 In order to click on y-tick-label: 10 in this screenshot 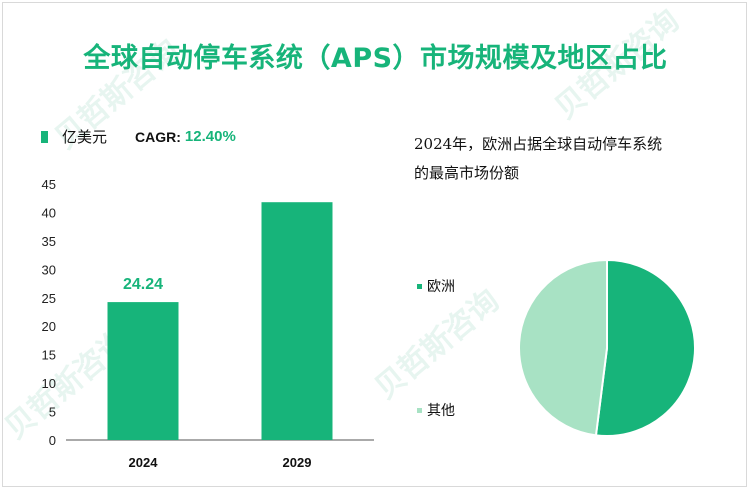, I will do `click(49, 383)`.